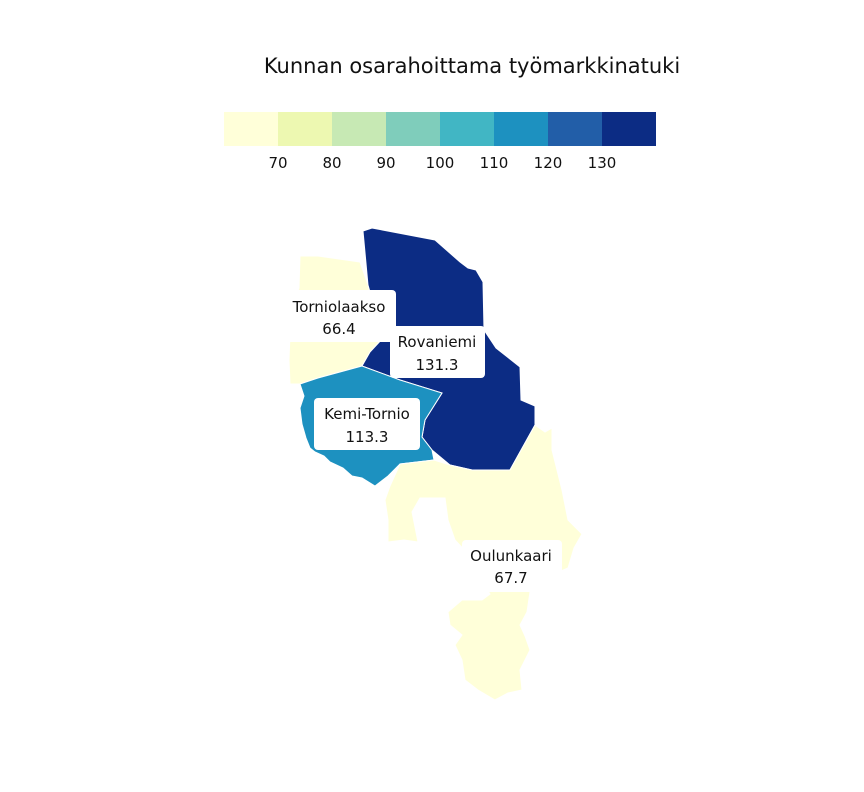 This screenshot has height=792, width=864. What do you see at coordinates (367, 424) in the screenshot?
I see `label-kemi-tornio: Kemi-Tornio 113.3` at bounding box center [367, 424].